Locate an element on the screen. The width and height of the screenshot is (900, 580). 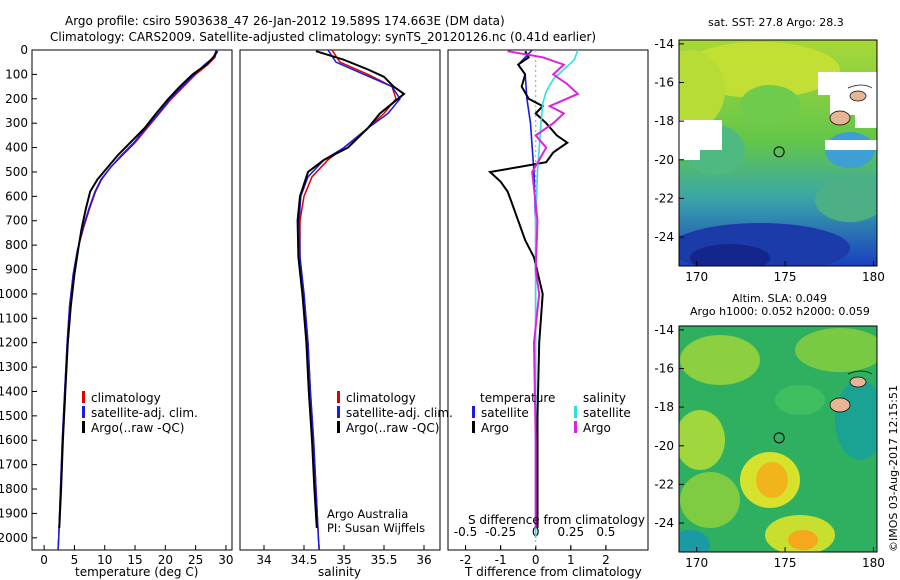
legend-label-sal-satellite: satellite is located at coordinates (607, 413).